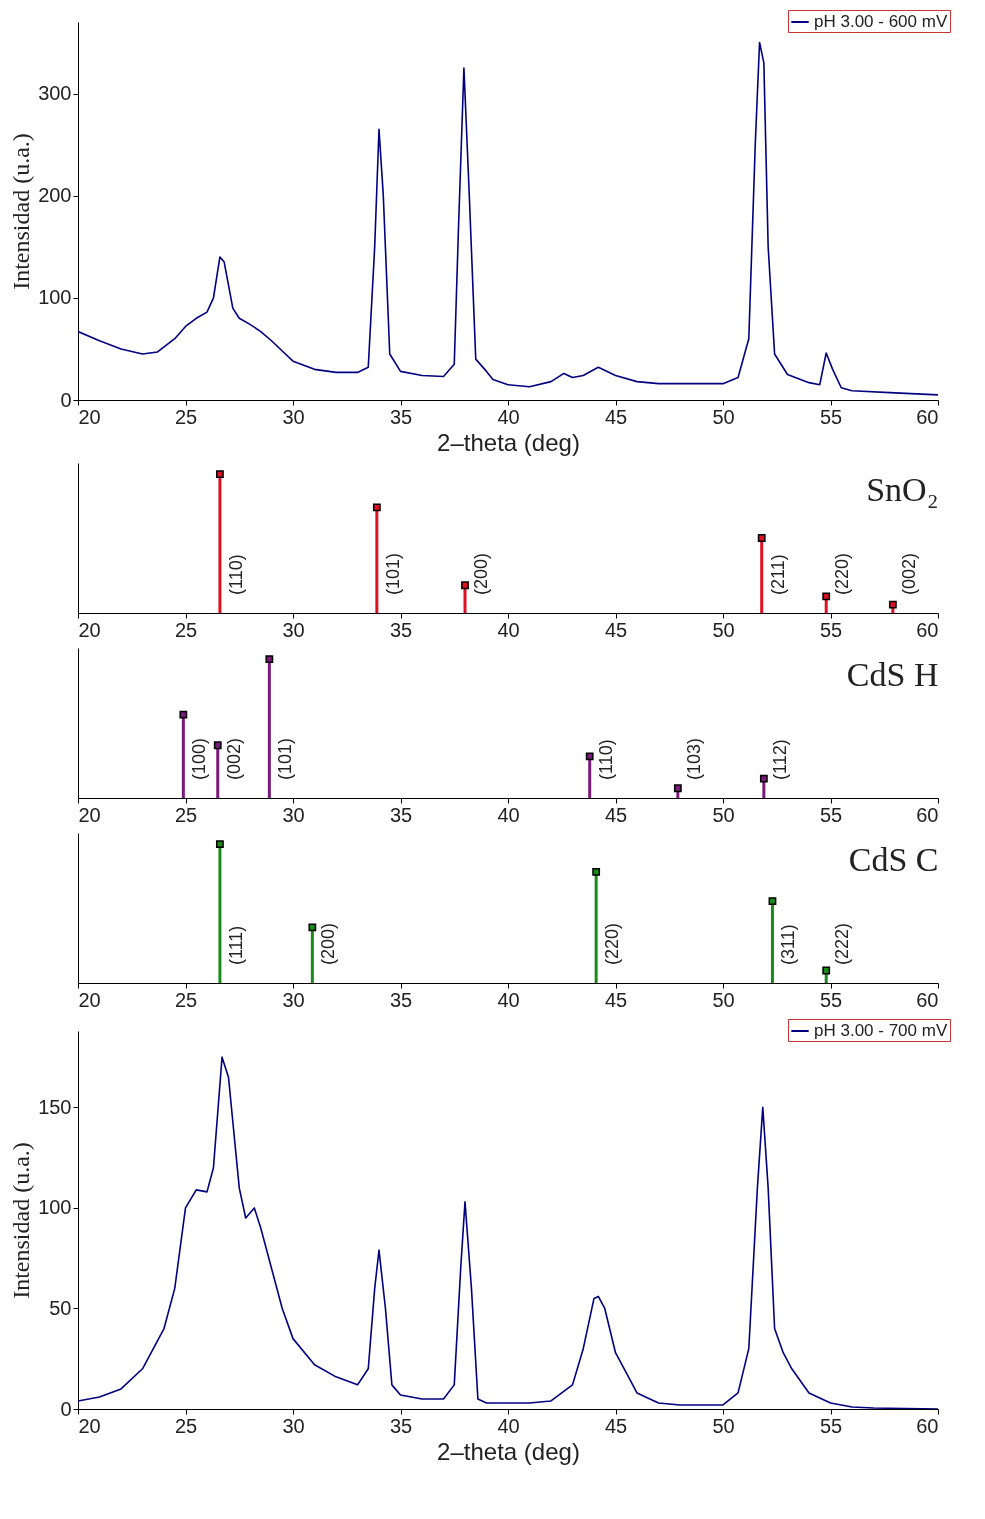 This screenshot has height=1519, width=985. I want to click on annotation: (112), so click(779, 759).